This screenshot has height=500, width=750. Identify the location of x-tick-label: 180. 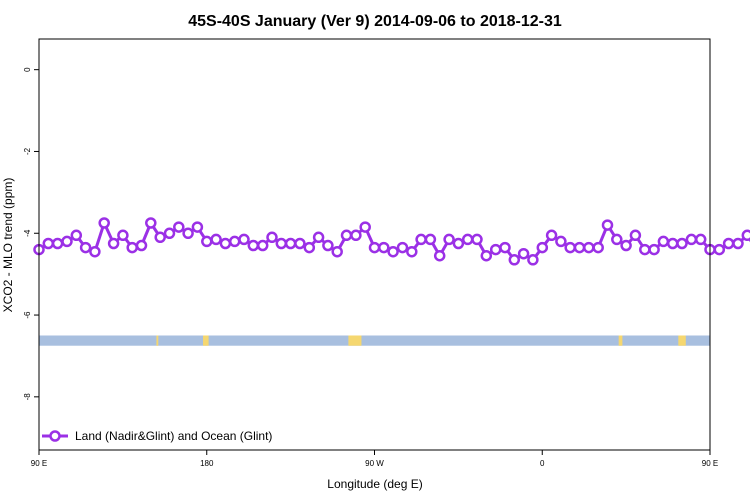
(207, 463).